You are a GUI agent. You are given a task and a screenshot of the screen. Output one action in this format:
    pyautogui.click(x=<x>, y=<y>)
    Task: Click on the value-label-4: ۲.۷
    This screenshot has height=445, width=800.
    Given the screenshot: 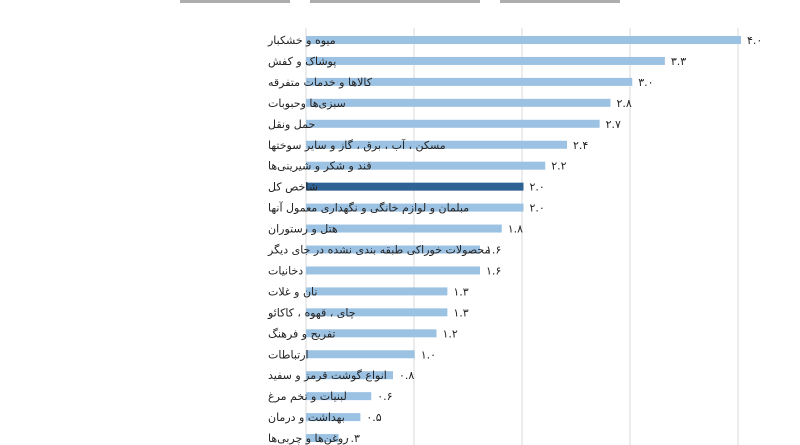 What is the action you would take?
    pyautogui.click(x=613, y=124)
    